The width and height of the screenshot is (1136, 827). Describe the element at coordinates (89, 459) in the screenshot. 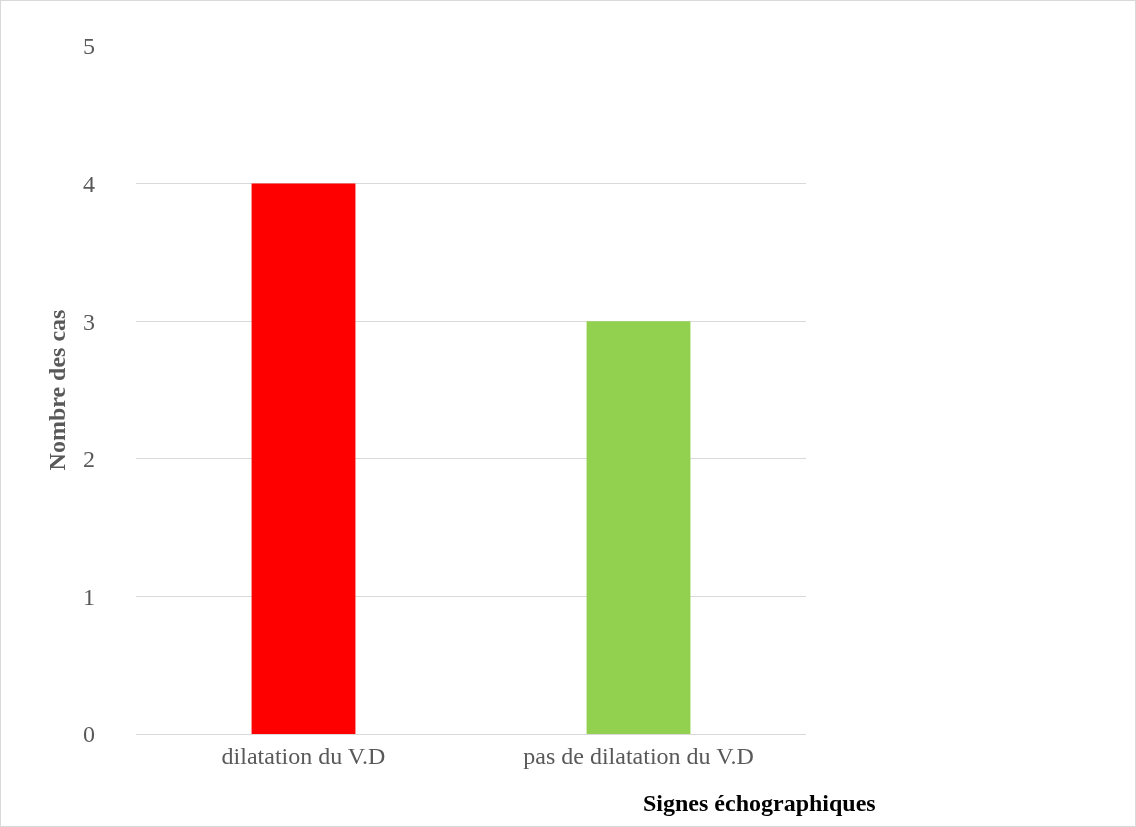

I see `y-tick-label: 2` at that location.